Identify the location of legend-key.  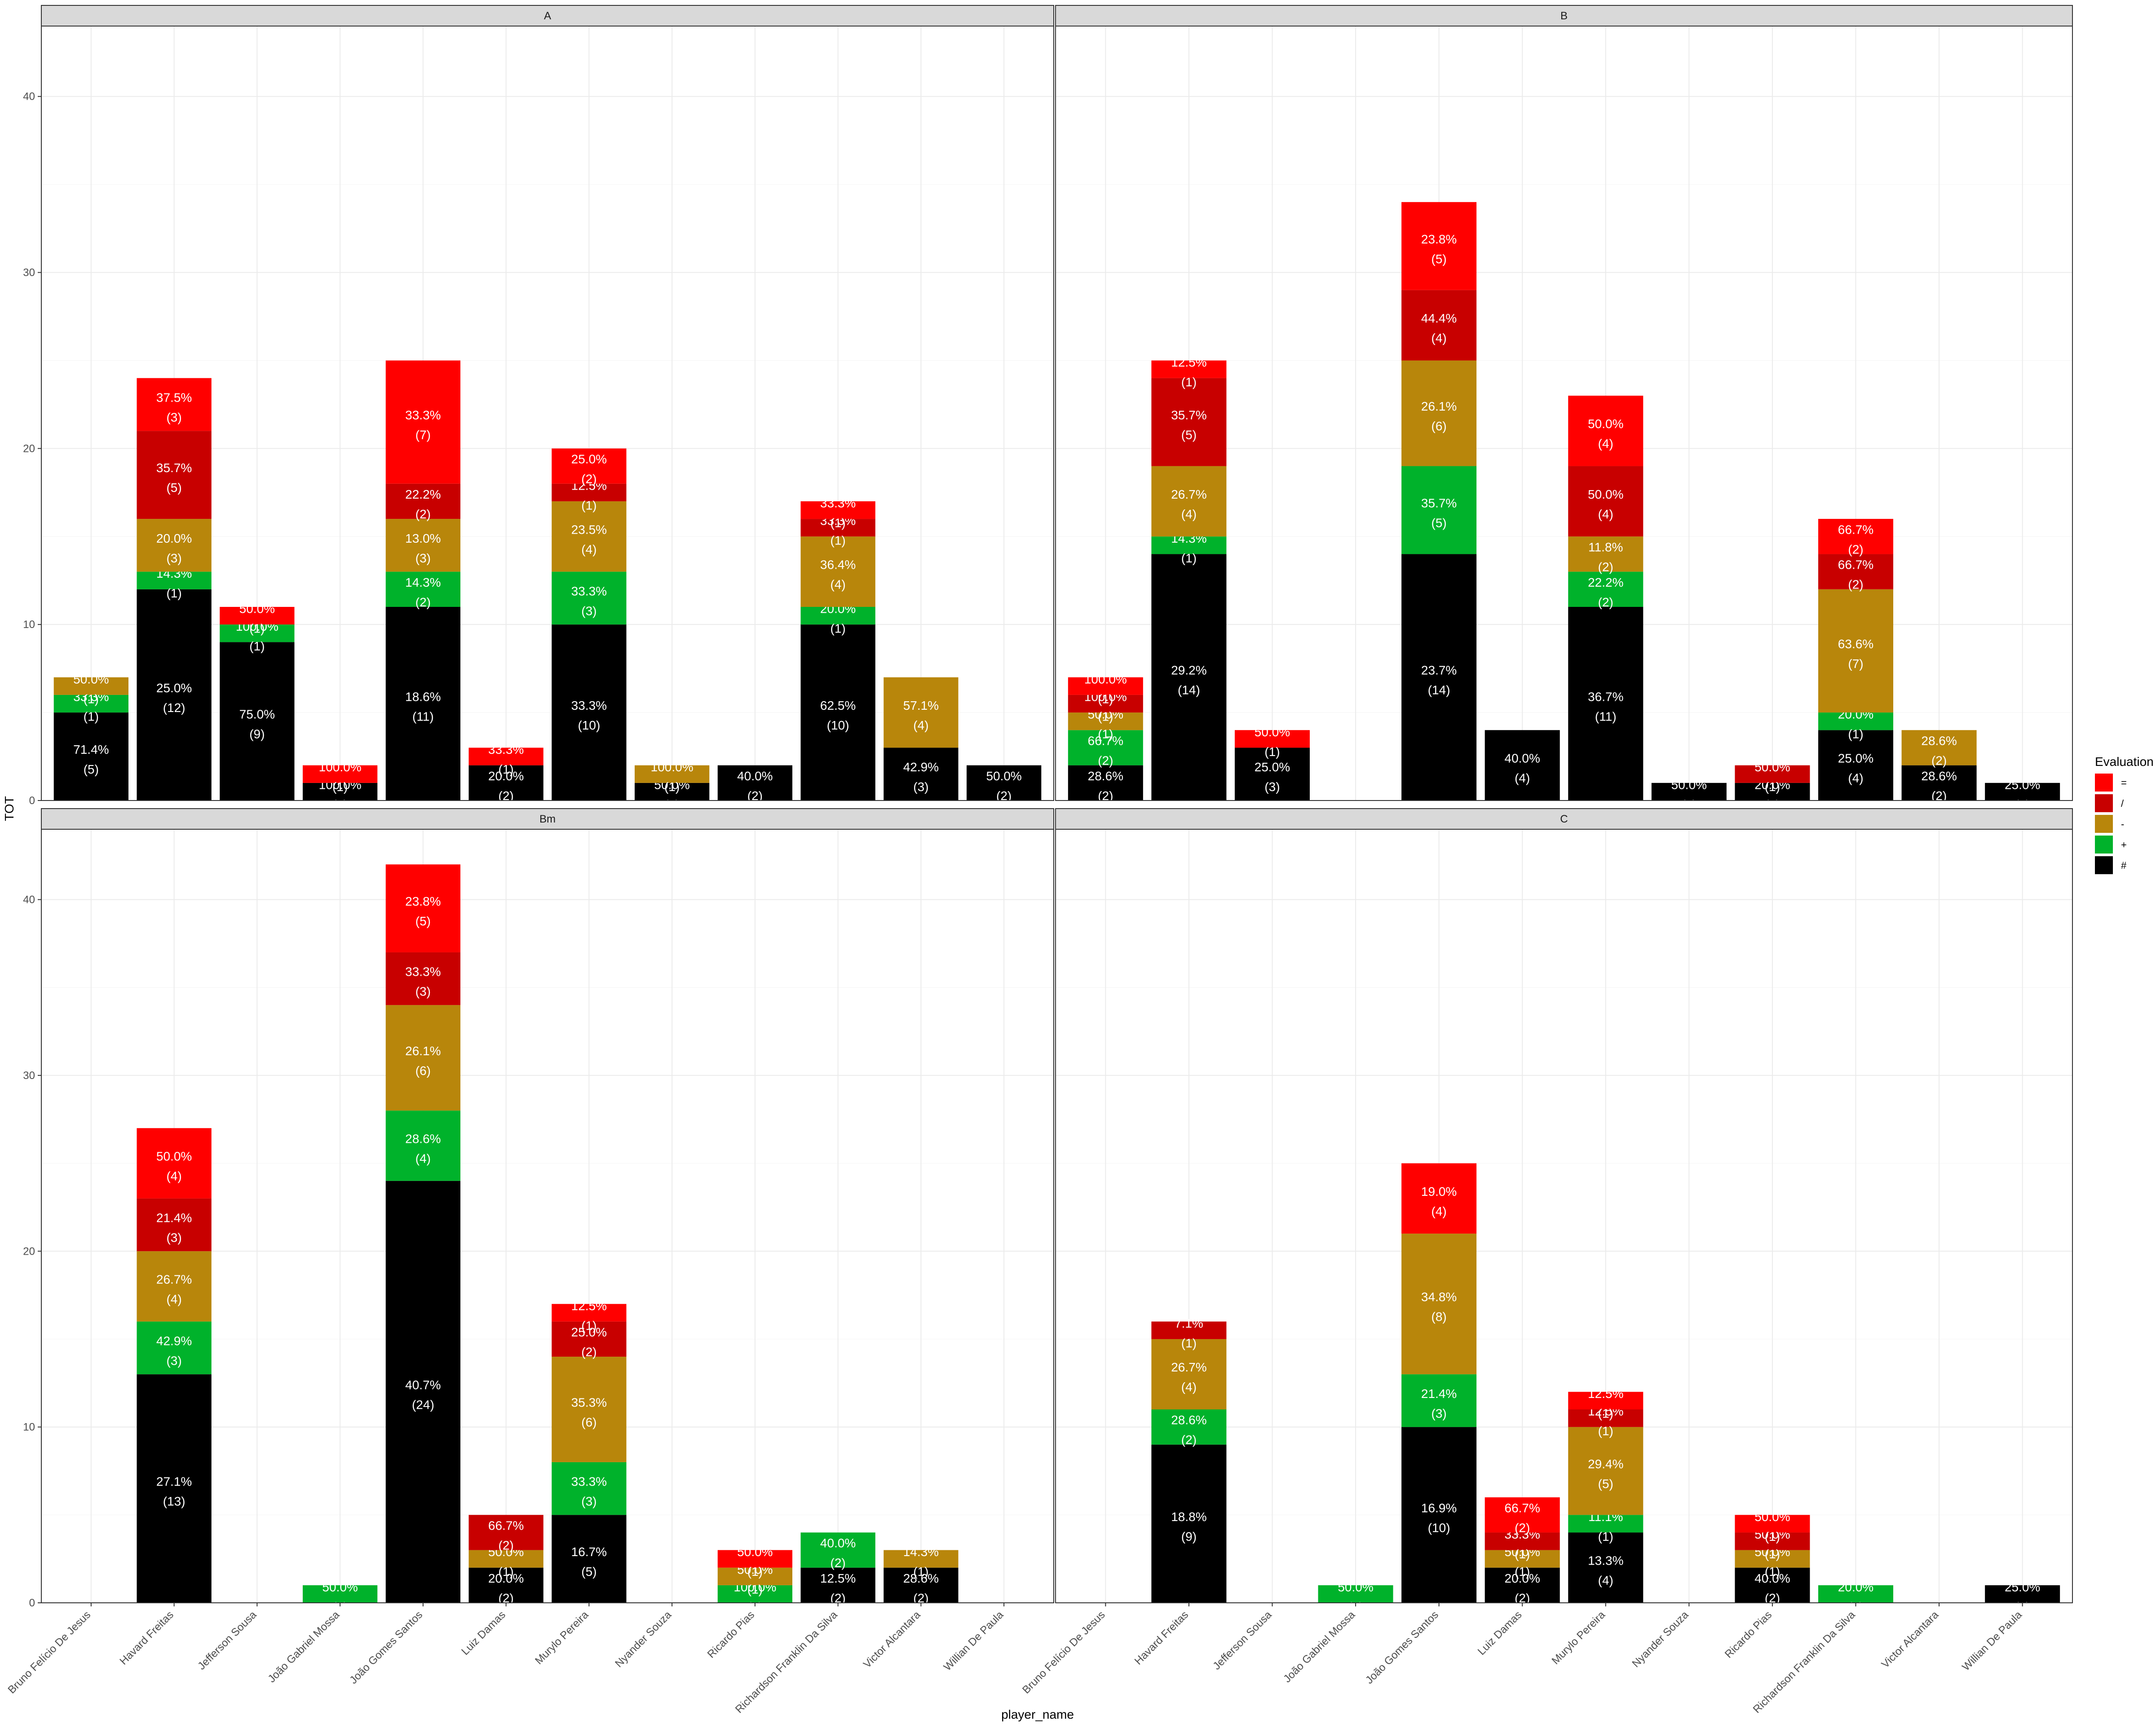
(2104, 845).